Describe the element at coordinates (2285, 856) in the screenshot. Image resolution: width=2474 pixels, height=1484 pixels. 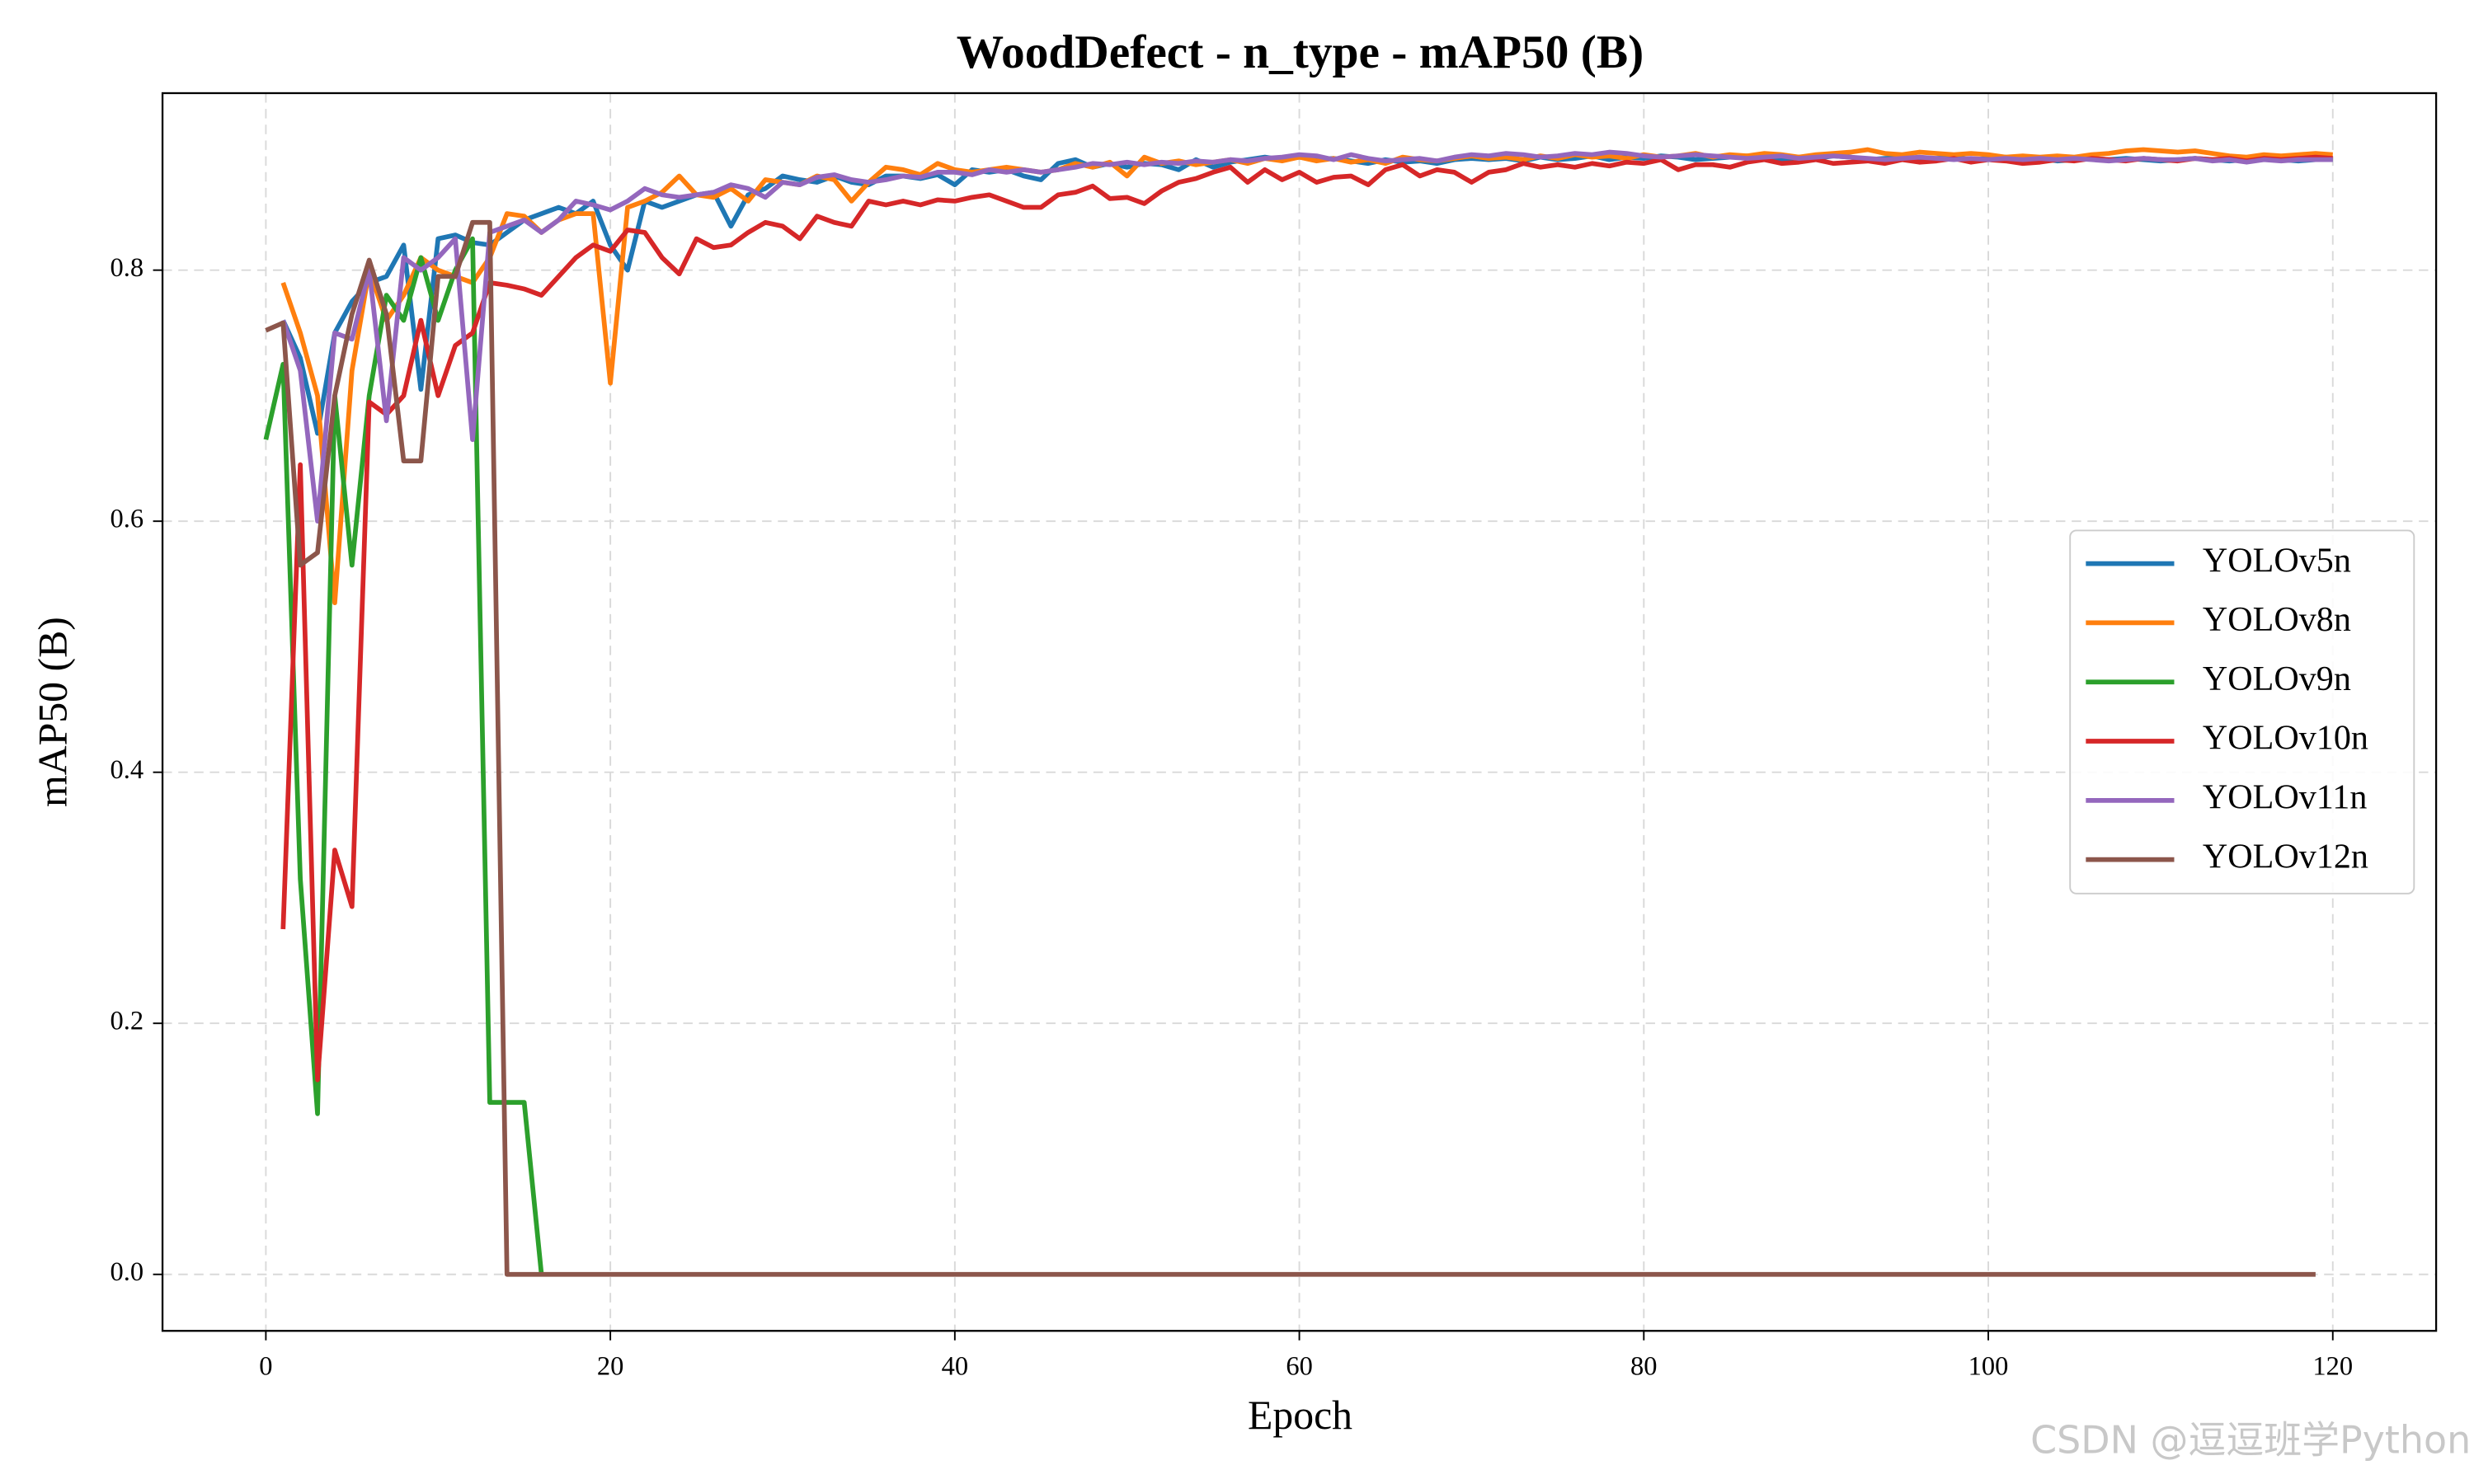
I see `legend-label: YOLOv12n` at that location.